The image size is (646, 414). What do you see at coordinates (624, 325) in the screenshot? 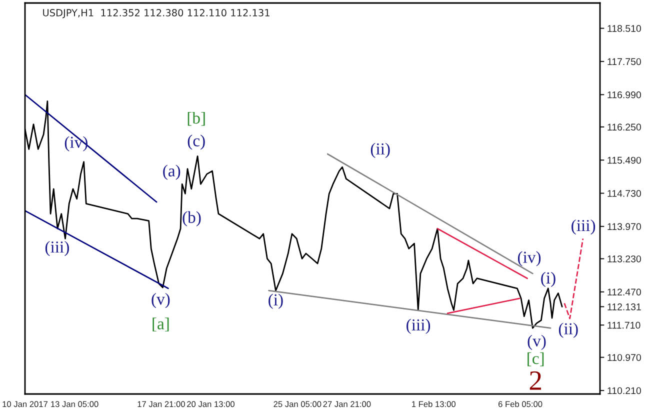
I see `y-tick-label: 111.710` at bounding box center [624, 325].